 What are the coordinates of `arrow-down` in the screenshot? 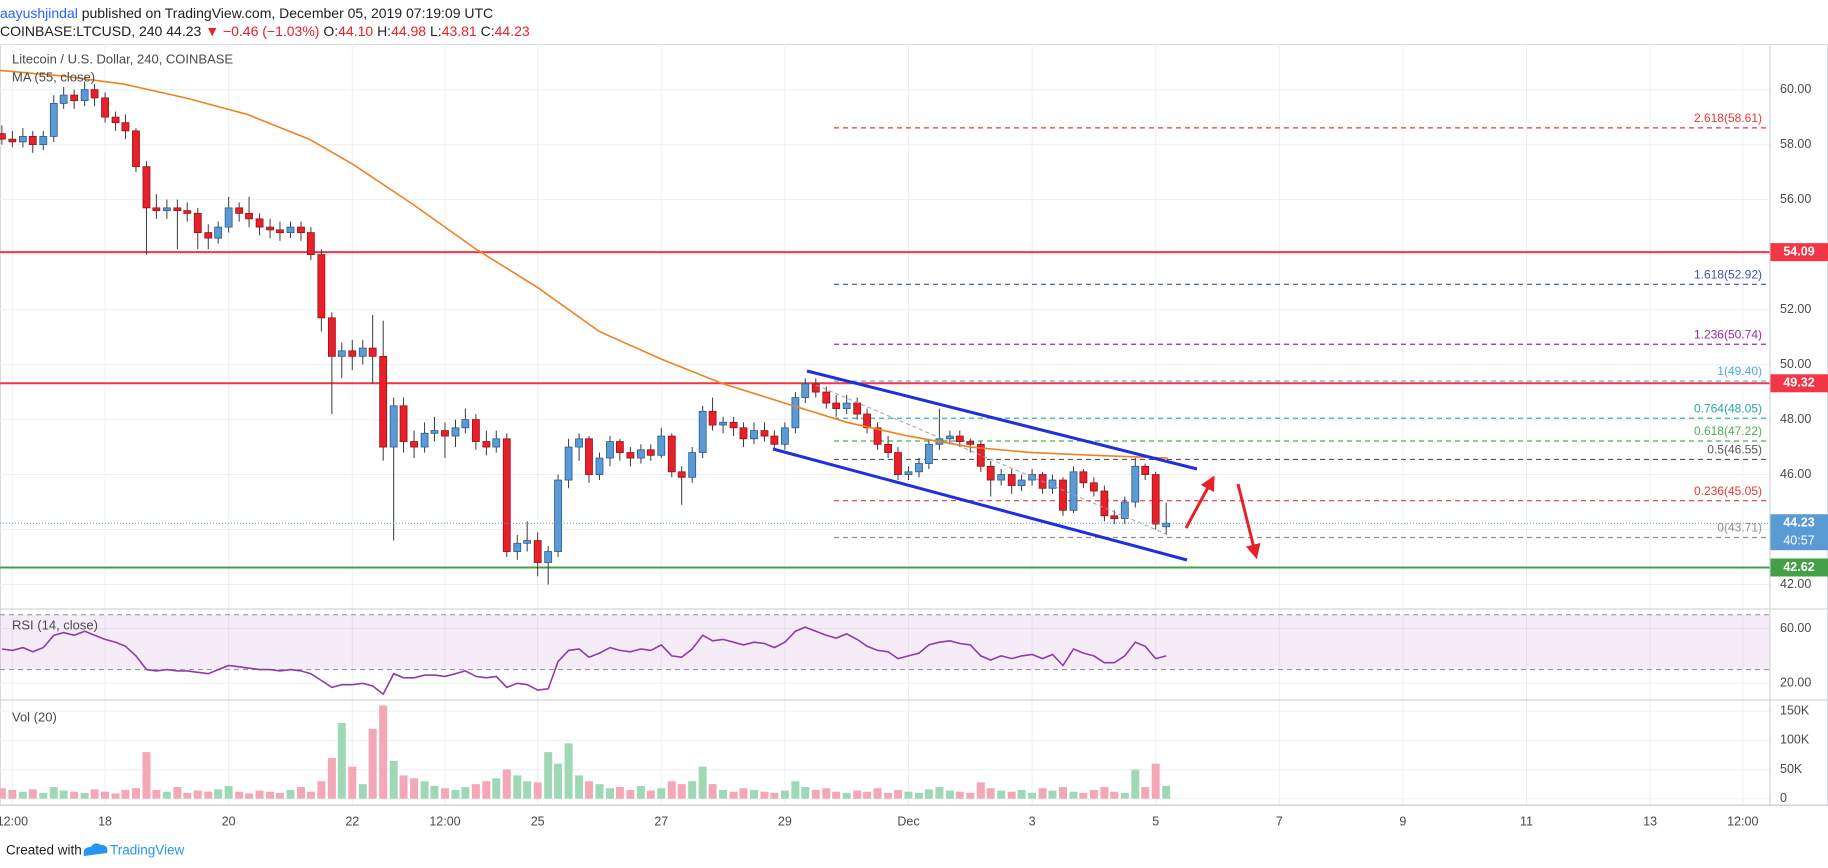 It's located at (1248, 521).